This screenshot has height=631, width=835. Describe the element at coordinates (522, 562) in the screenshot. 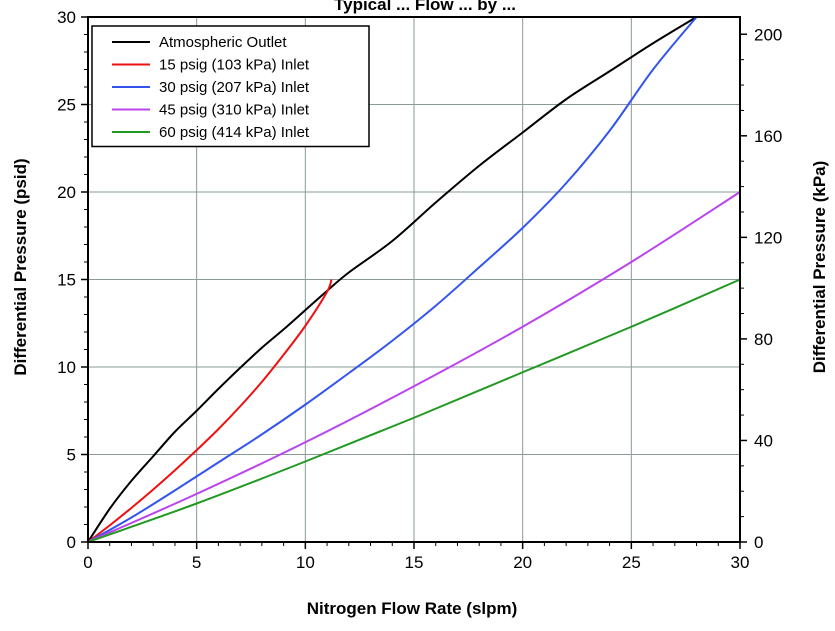

I see `x-tick-label: 20` at that location.